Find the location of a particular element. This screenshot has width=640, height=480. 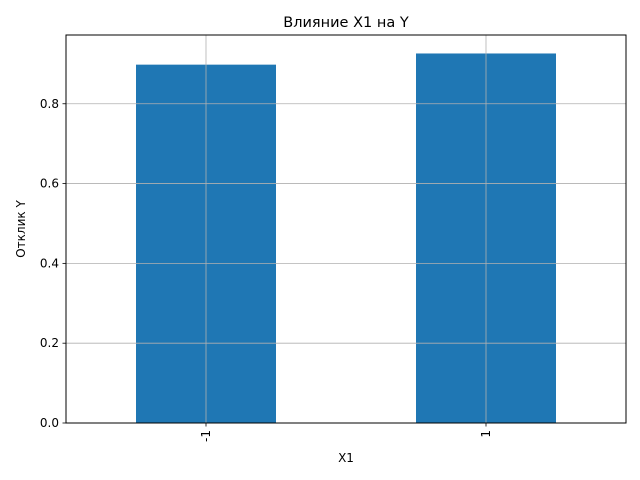

y-tick-label-2: 0.4 is located at coordinates (49, 263).